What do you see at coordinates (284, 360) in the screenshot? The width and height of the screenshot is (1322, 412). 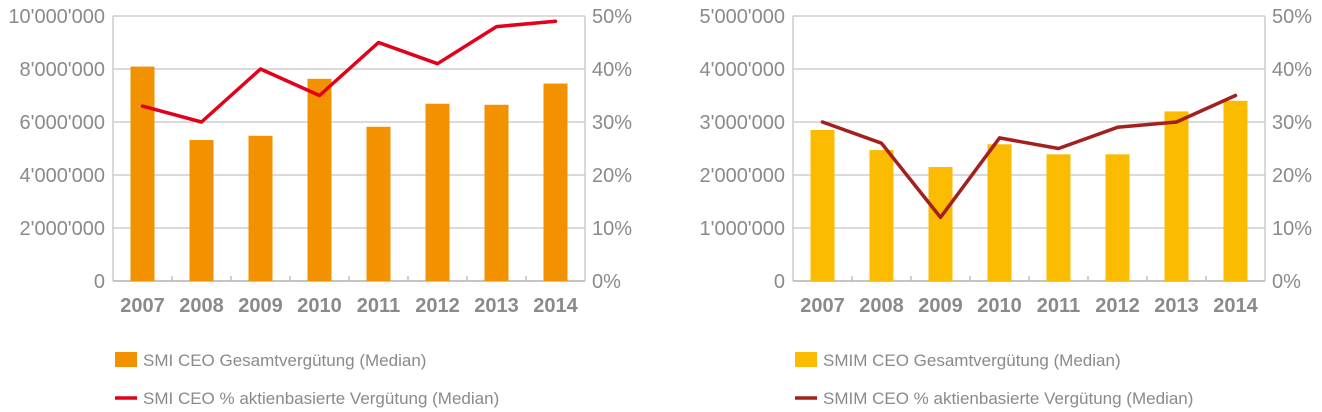 I see `legend-label: SMI CEO Gesamtvergütung (Median)` at bounding box center [284, 360].